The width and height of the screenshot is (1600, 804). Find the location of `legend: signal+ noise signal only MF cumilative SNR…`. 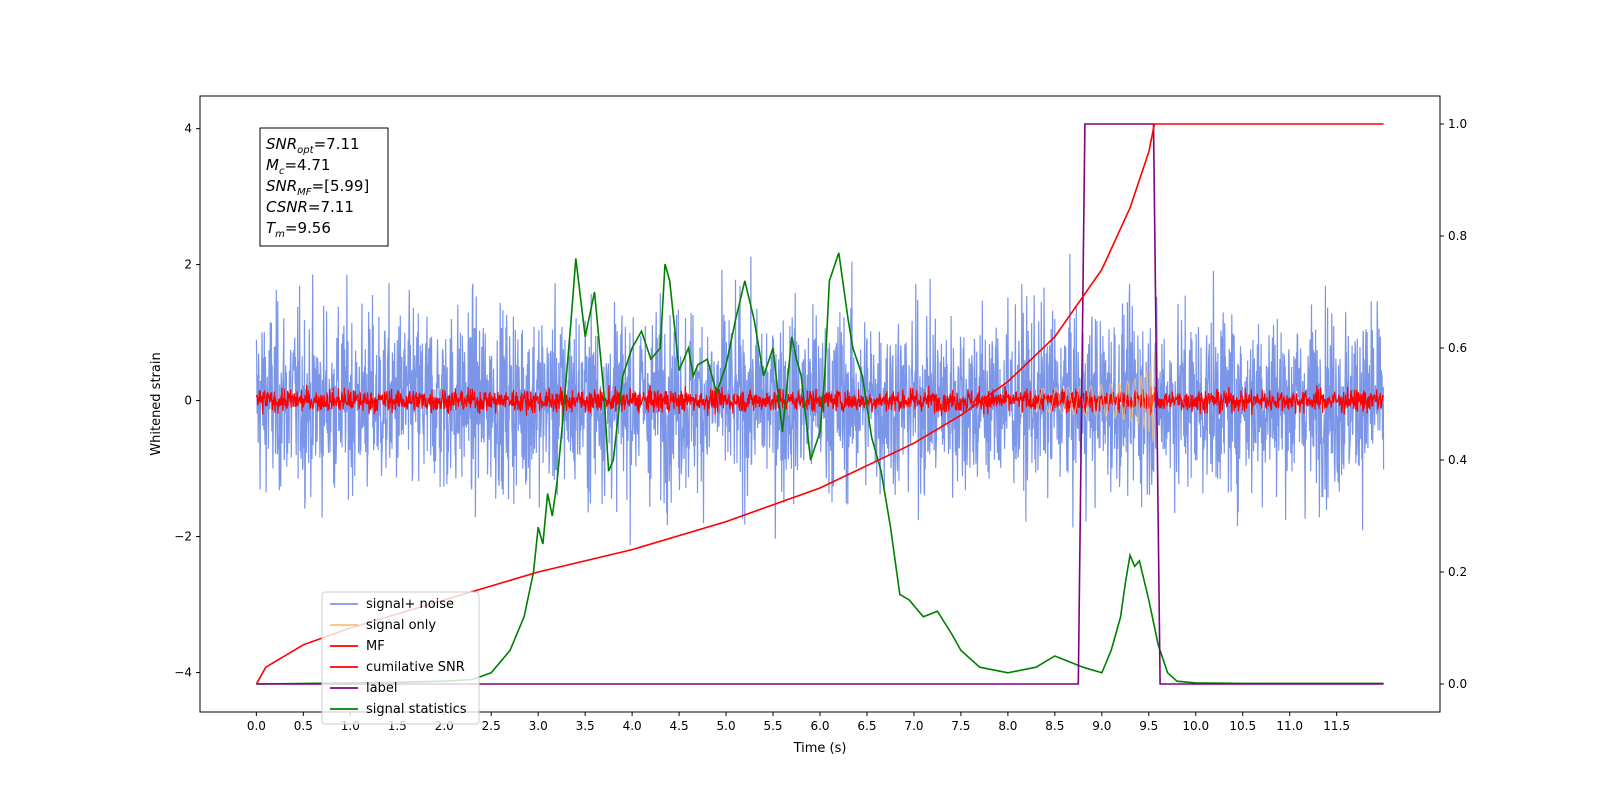

legend: signal+ noise signal only MF cumilative SNR… is located at coordinates (400, 658).